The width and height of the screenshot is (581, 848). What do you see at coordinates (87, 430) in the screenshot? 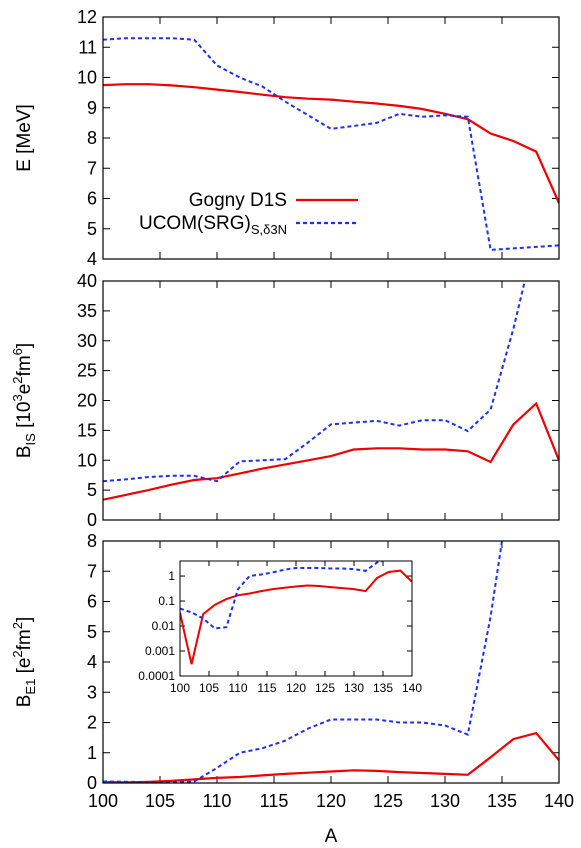
I see `y-tick-label: 15` at bounding box center [87, 430].